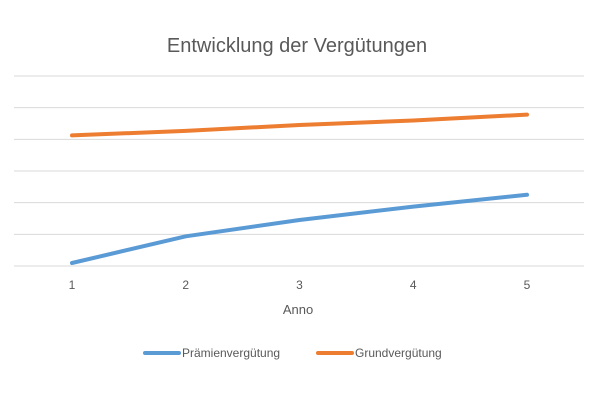 This screenshot has width=595, height=407. Describe the element at coordinates (297, 46) in the screenshot. I see `chart-title: Entwicklung der Vergütungen` at that location.